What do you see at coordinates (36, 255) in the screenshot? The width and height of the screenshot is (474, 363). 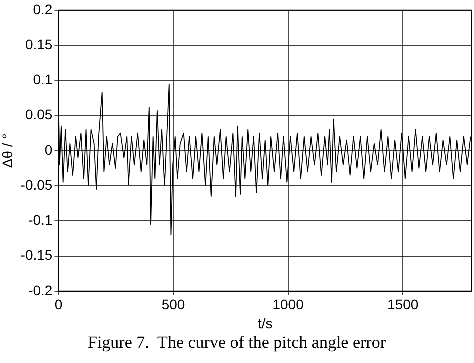 I see `y-tick-label: -0.15` at bounding box center [36, 255].